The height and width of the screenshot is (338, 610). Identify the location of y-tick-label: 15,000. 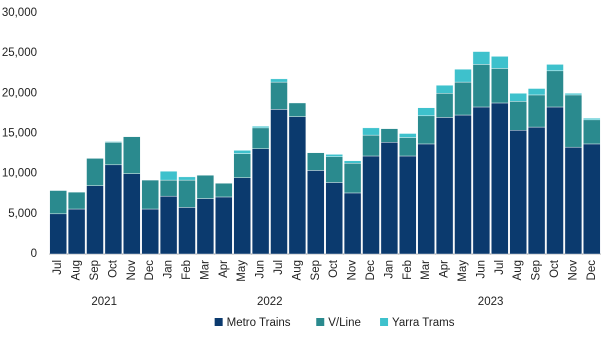
(19, 134).